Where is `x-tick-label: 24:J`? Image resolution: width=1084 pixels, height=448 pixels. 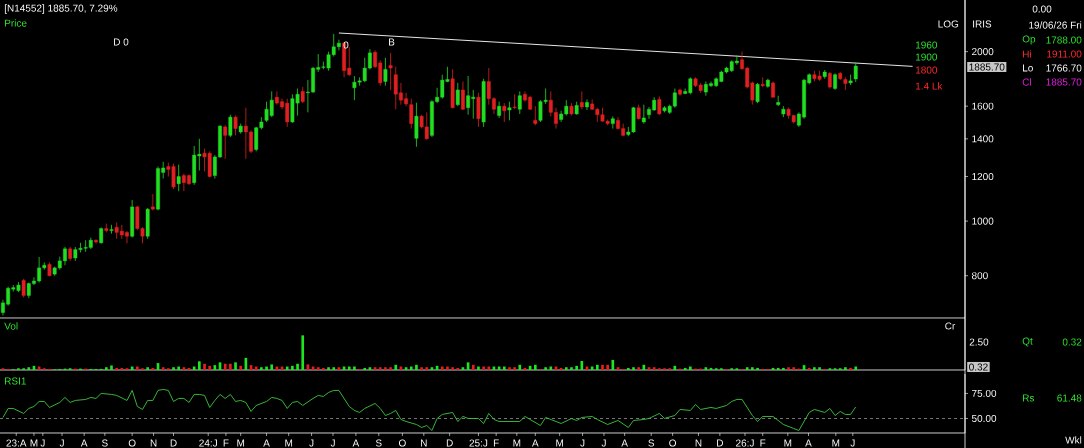
x-tick-label: 24:J is located at coordinates (208, 443).